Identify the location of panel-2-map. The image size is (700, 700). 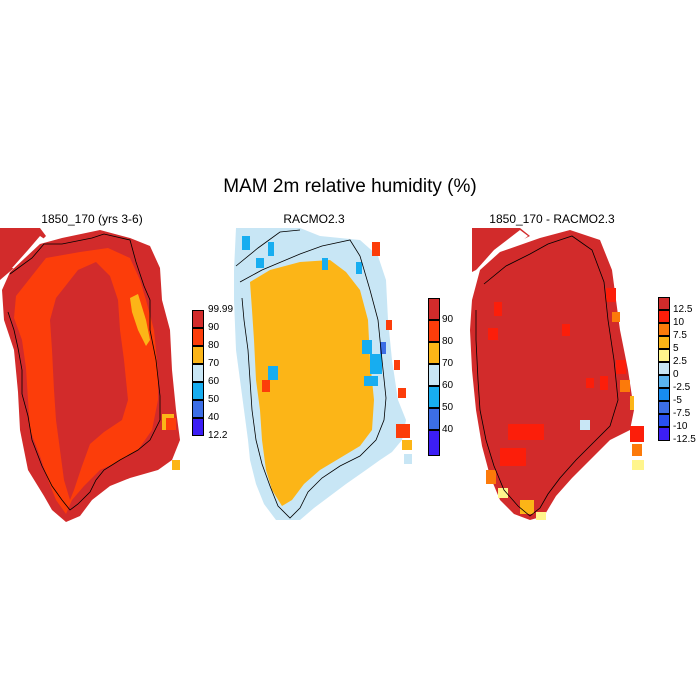
(323, 374).